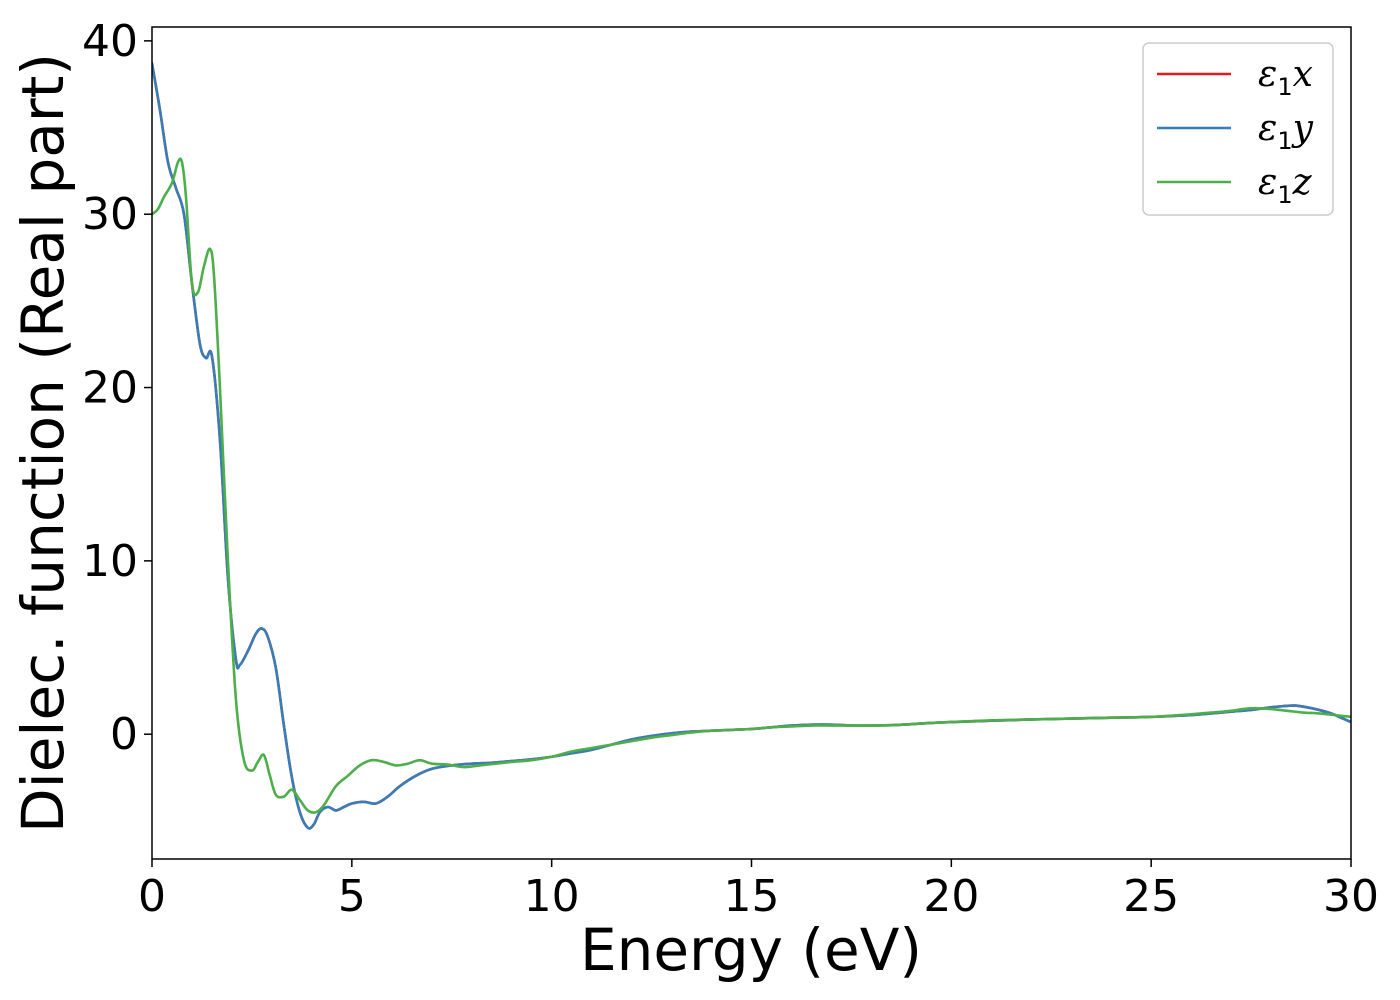  What do you see at coordinates (43, 443) in the screenshot?
I see `y-axis-title: Dielec. function (Real part)` at bounding box center [43, 443].